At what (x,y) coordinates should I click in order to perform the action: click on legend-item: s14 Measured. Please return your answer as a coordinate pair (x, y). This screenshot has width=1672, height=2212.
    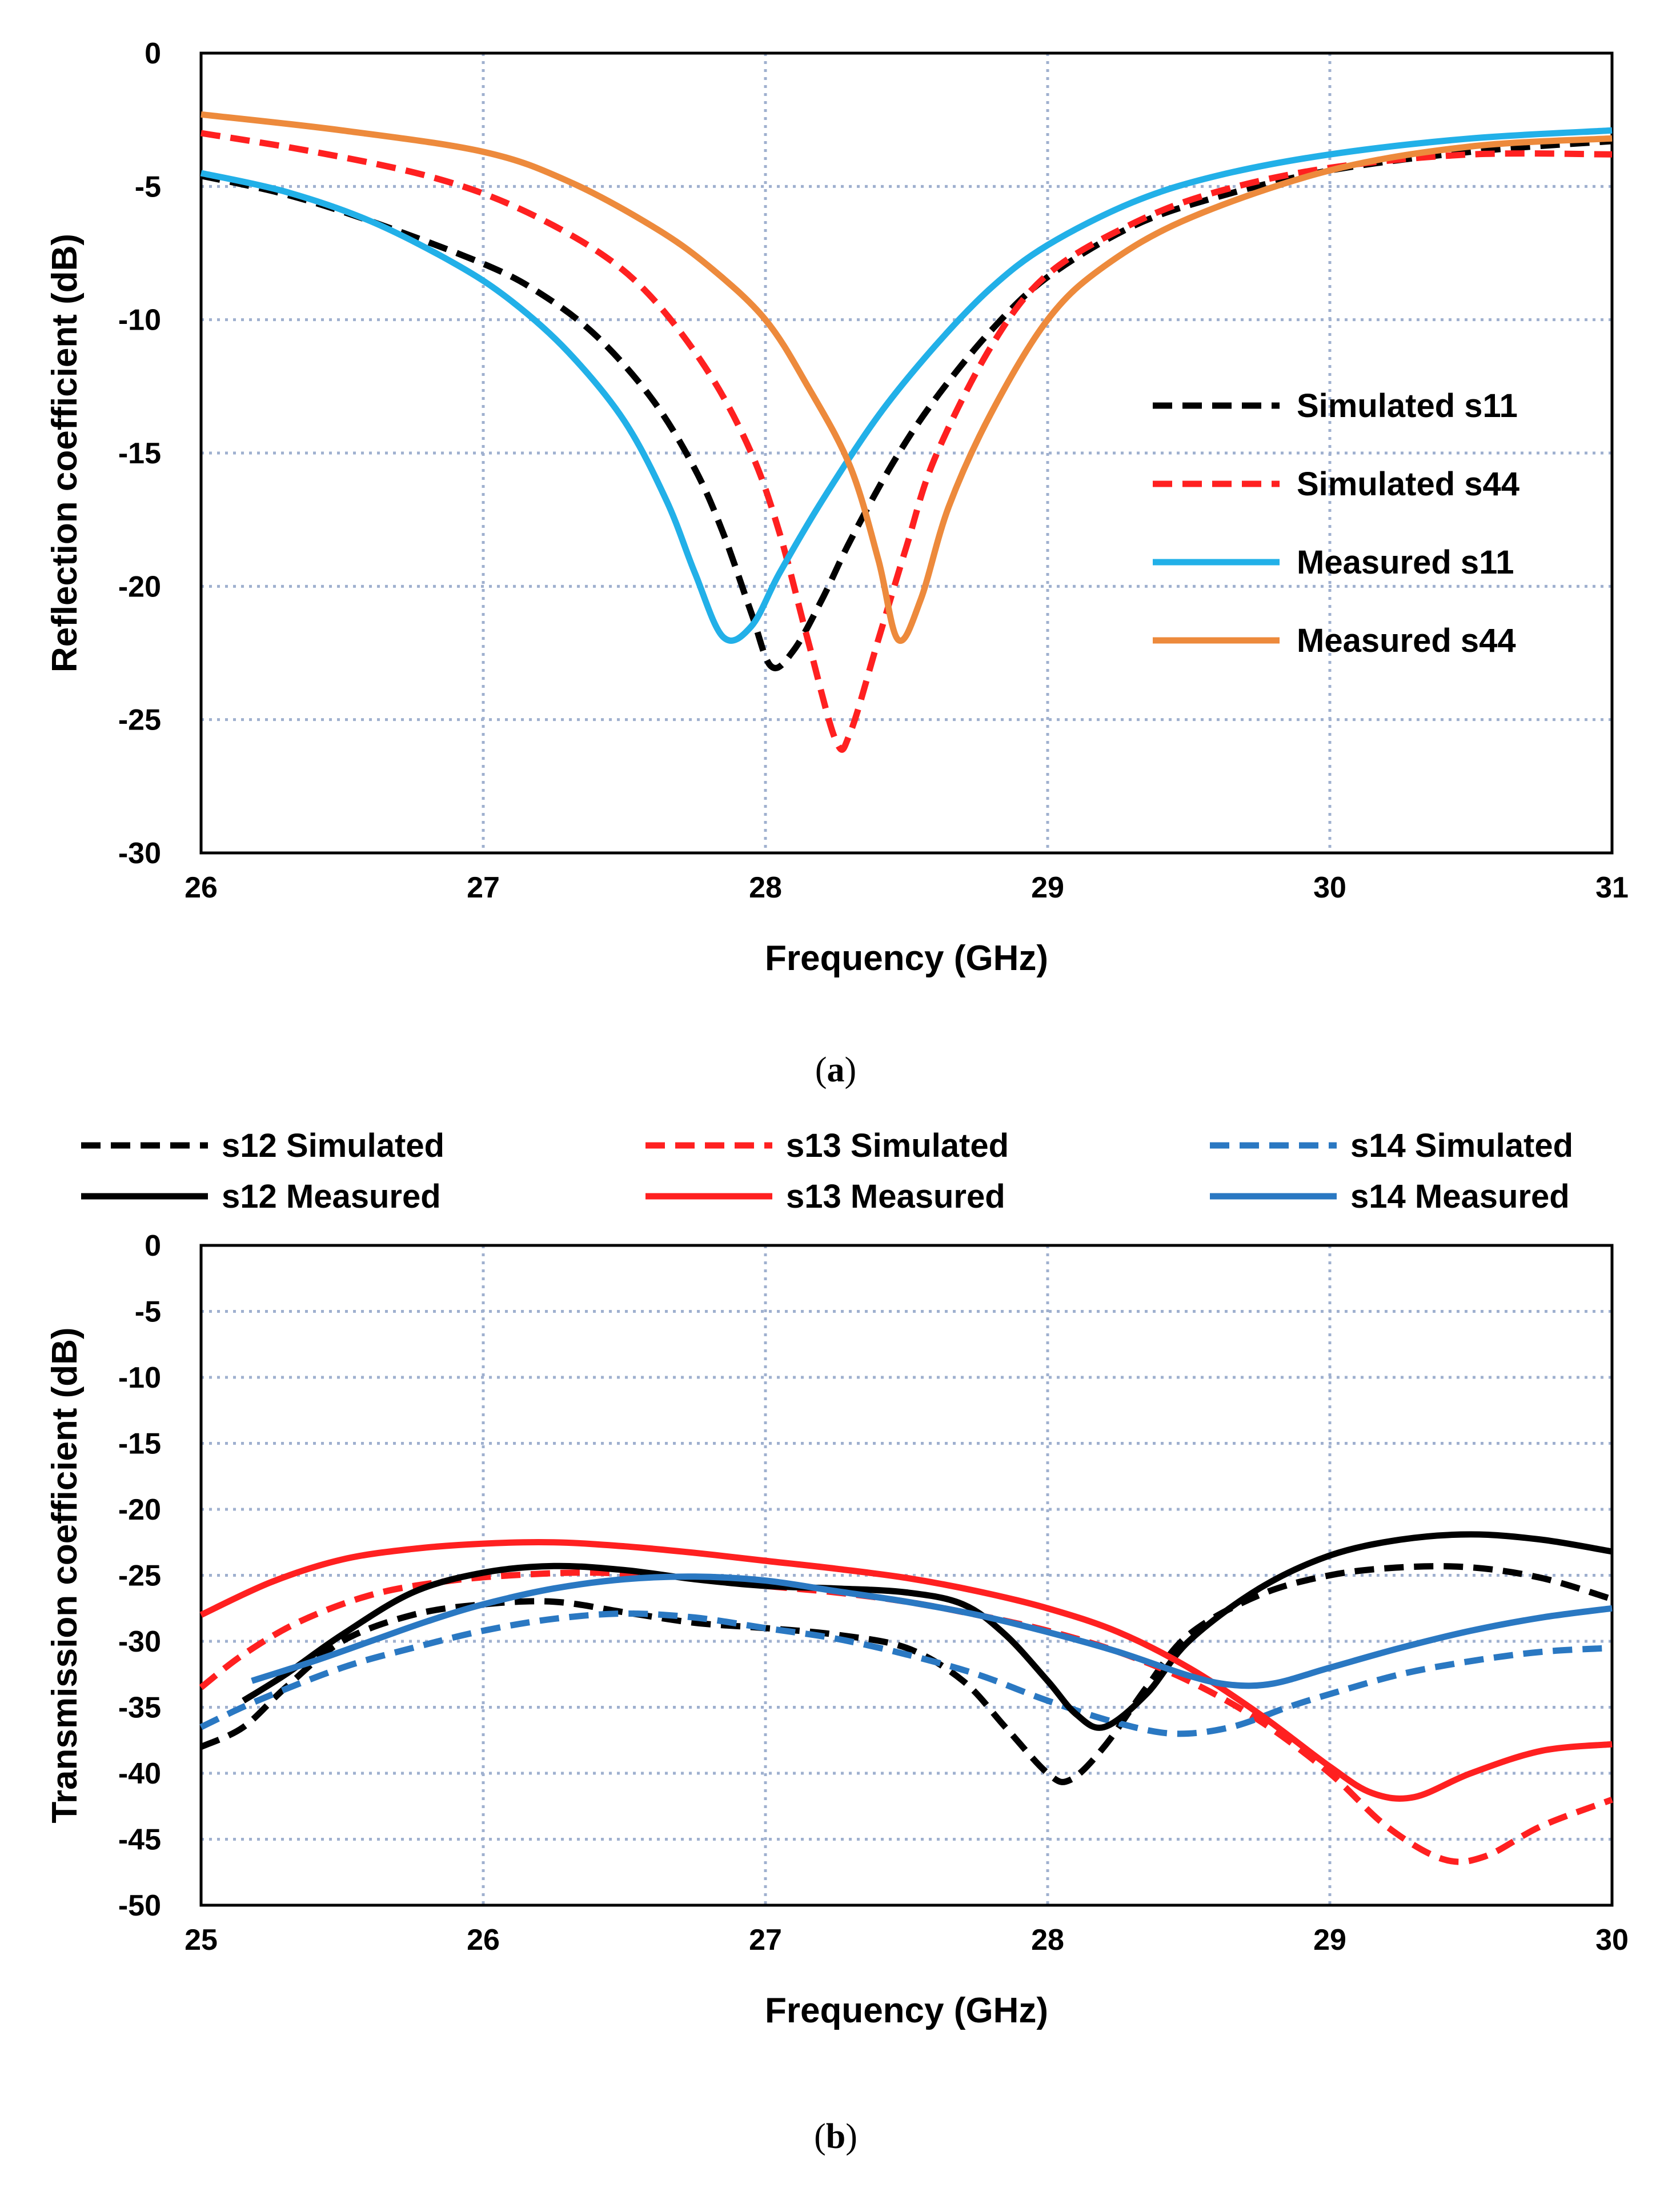
    Looking at the image, I should click on (1390, 1196).